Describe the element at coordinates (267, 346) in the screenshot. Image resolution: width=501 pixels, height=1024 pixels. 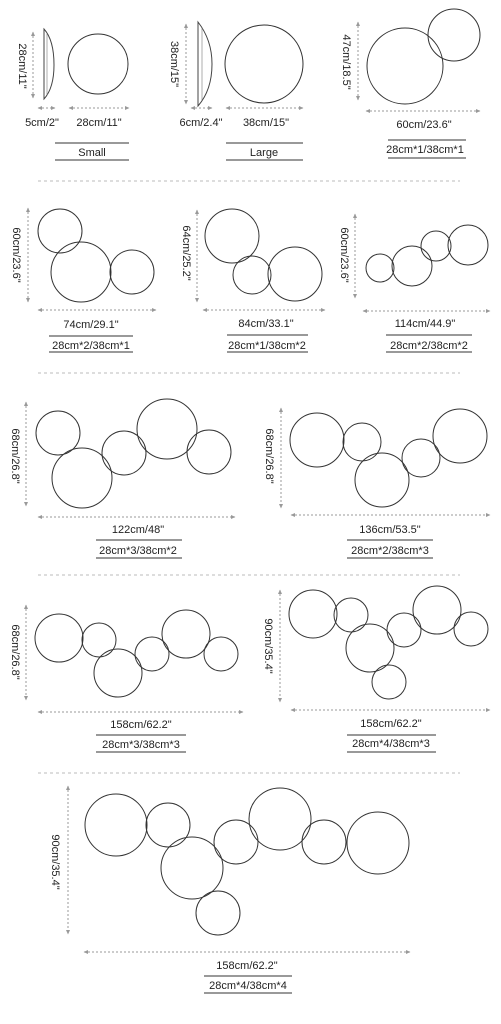
I see `combo-label: 28cm*1/38cm*2` at that location.